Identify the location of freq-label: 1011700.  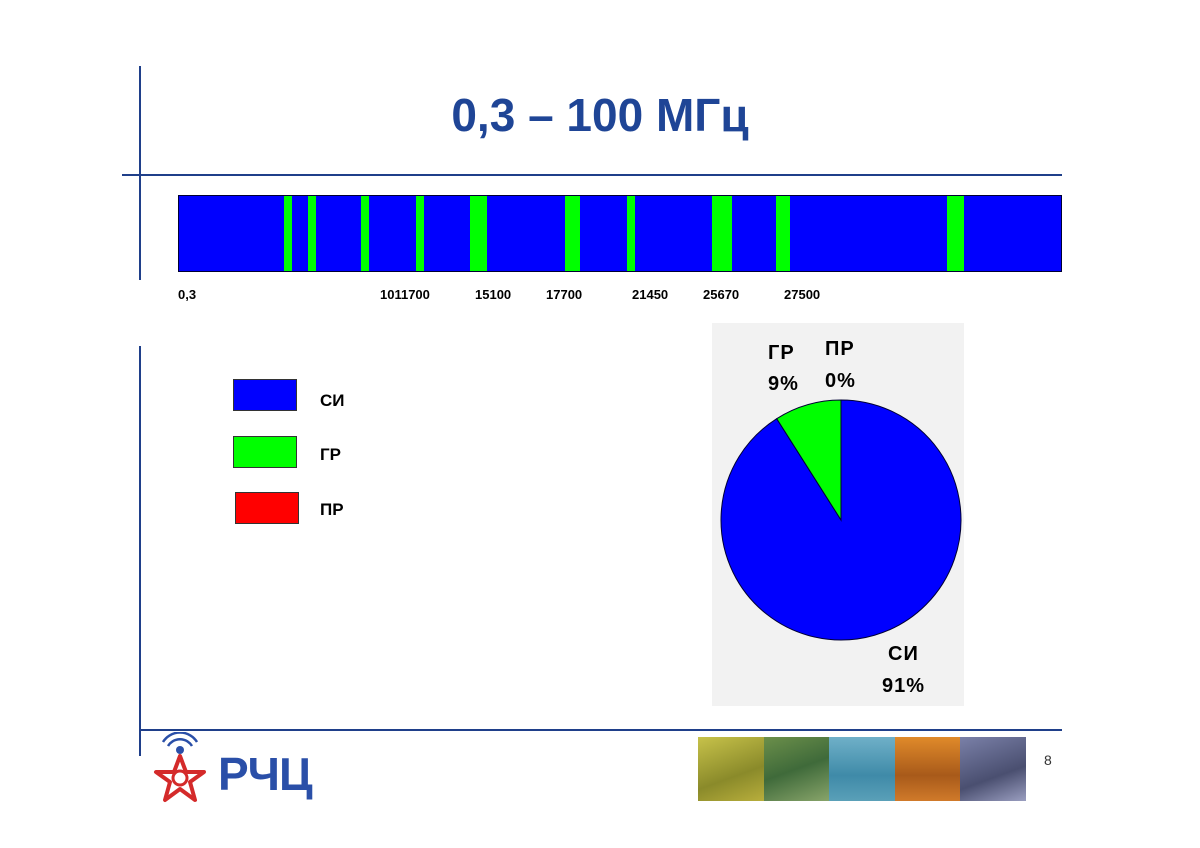
(405, 294).